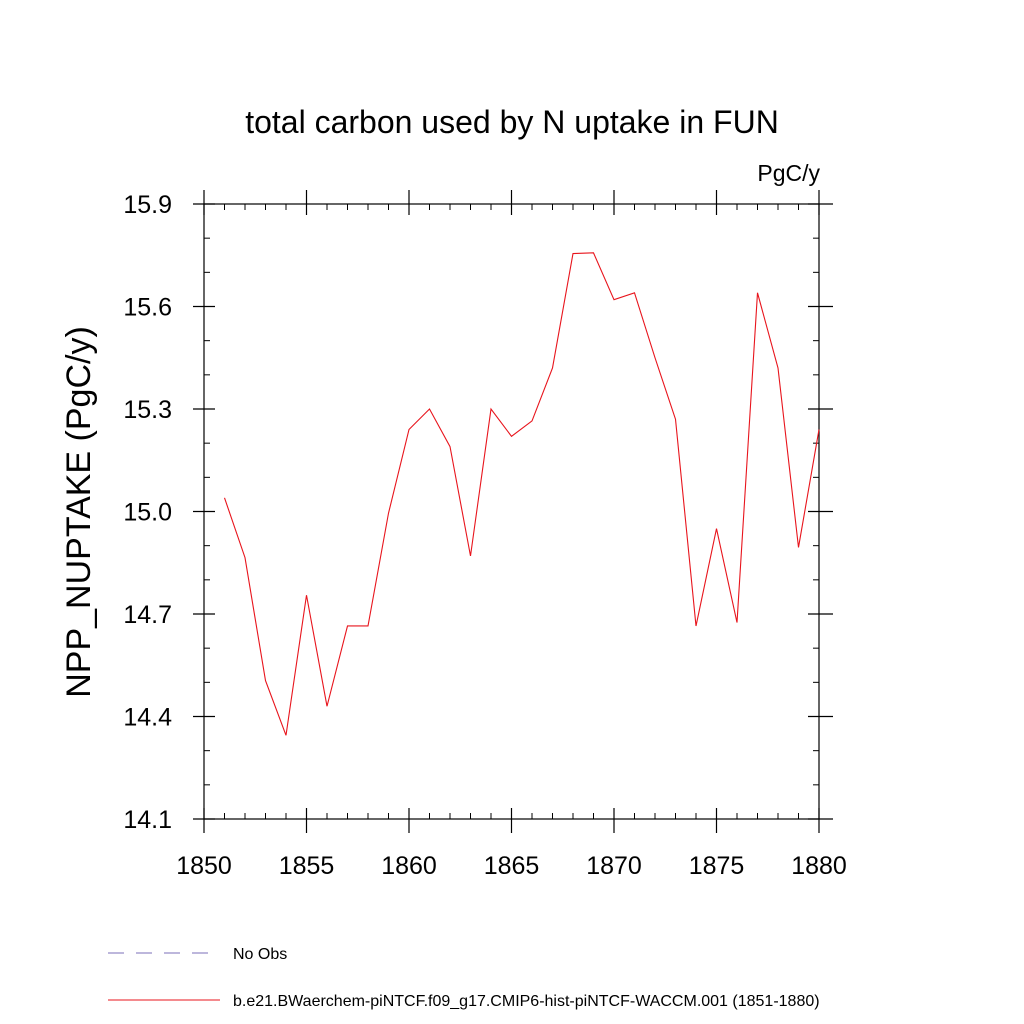  Describe the element at coordinates (204, 866) in the screenshot. I see `x-tick-label: 1850` at that location.